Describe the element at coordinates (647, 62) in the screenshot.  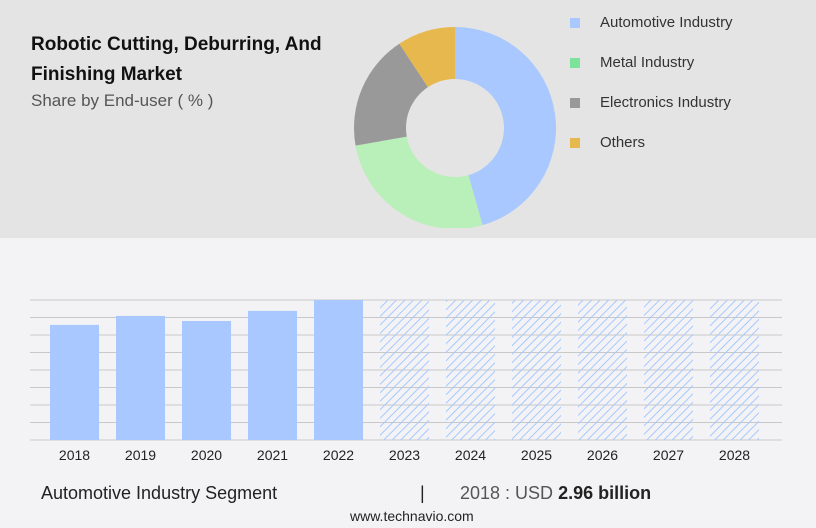
I see `legend-label: Metal Industry` at that location.